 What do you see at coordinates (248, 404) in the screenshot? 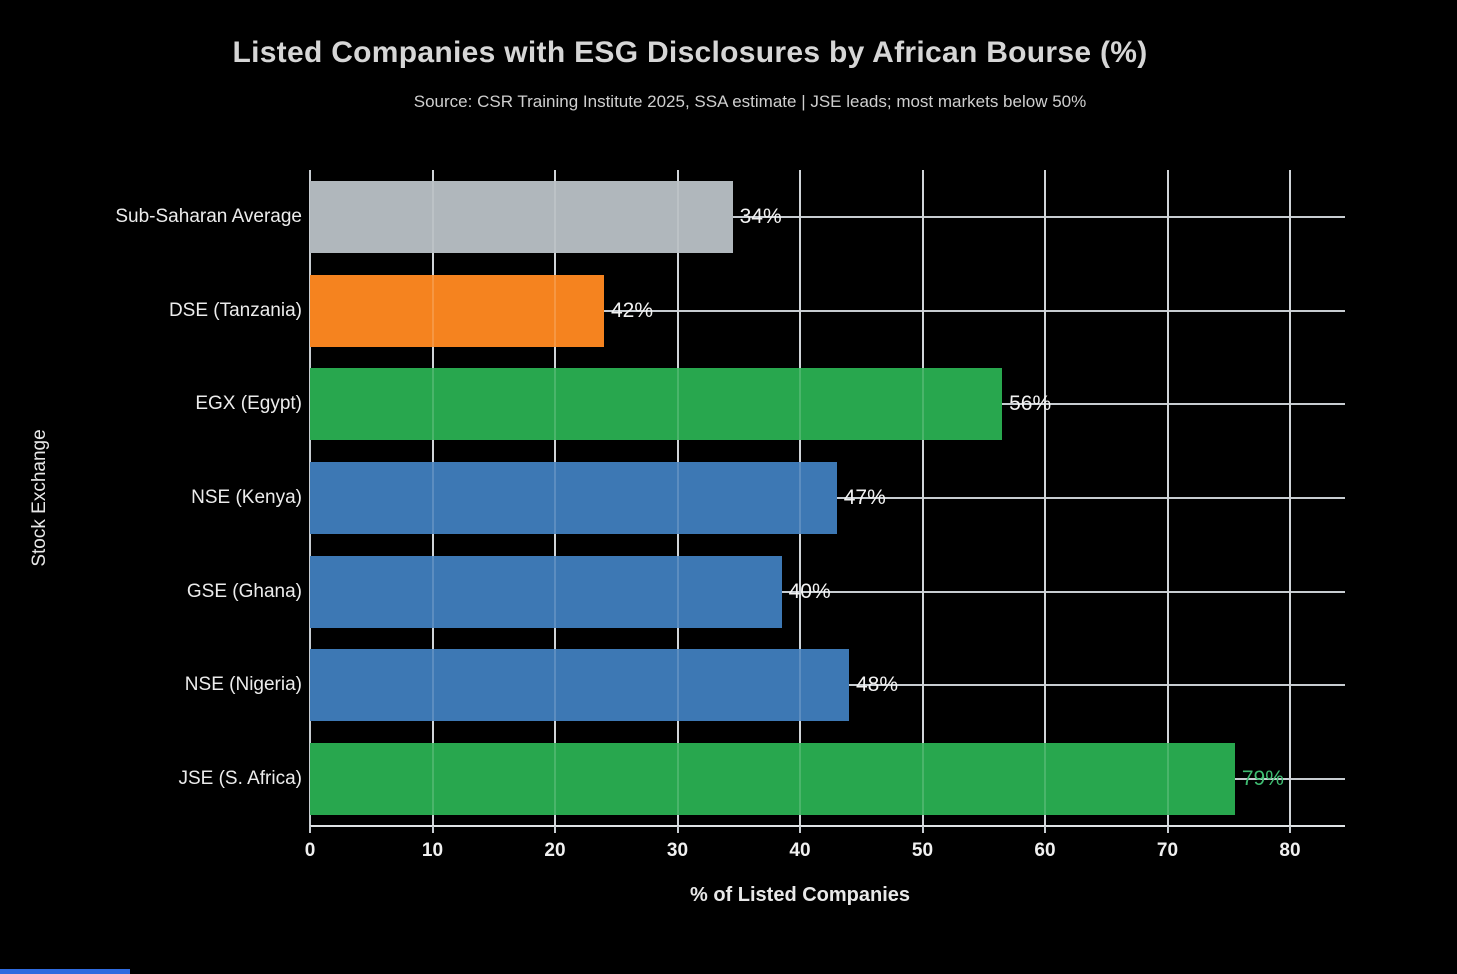
I see `category-label-egx-egypt: EGX (Egypt)` at bounding box center [248, 404].